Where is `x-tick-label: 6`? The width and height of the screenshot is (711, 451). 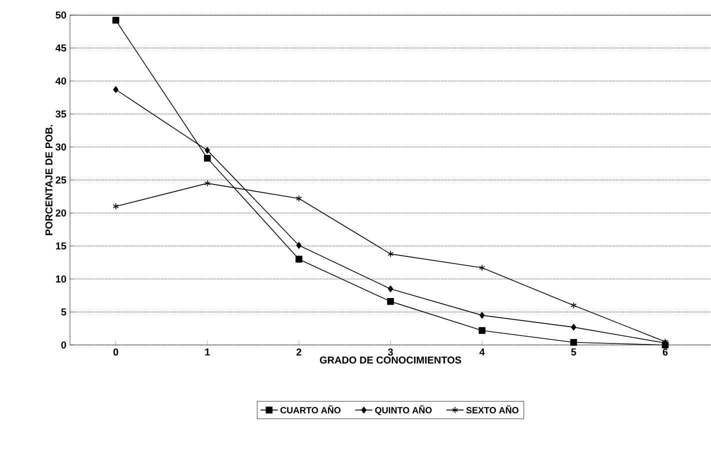
x-tick-label: 6 is located at coordinates (665, 352).